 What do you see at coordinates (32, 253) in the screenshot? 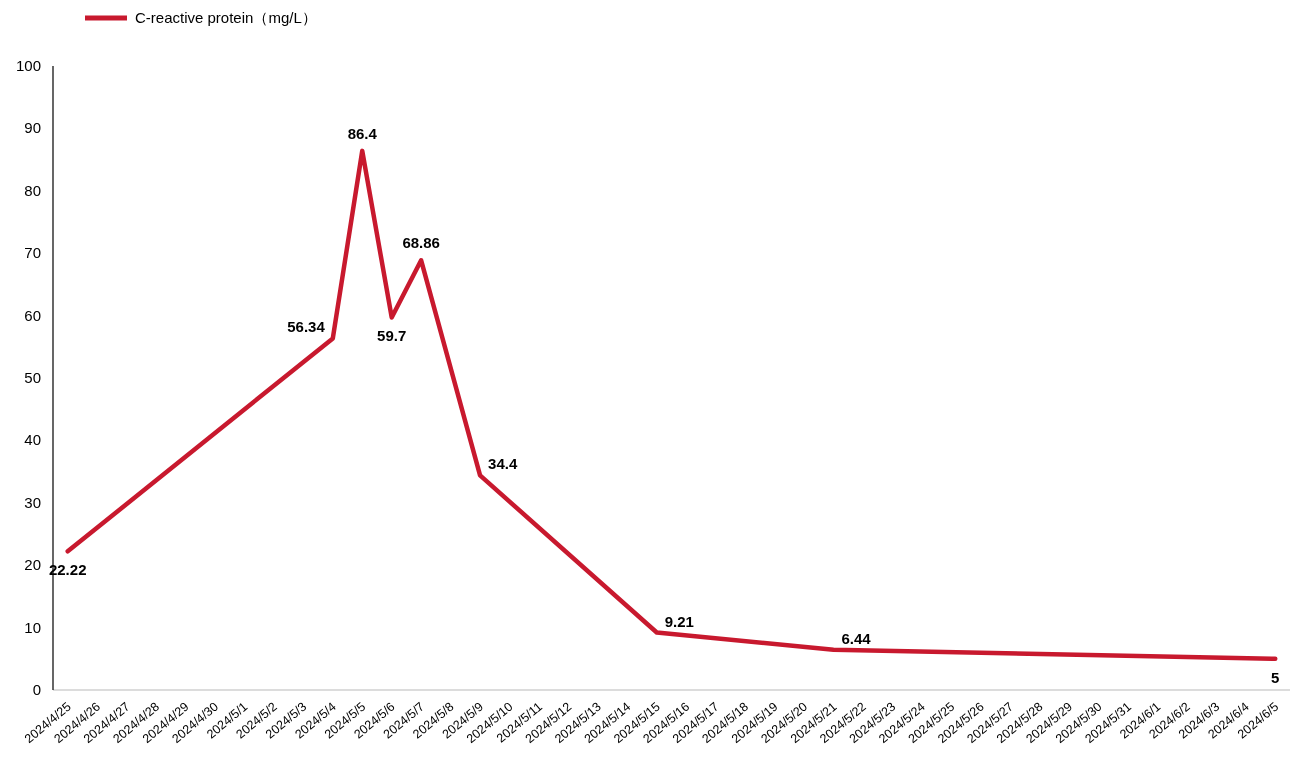
I see `y-tick-label: 70` at bounding box center [32, 253].